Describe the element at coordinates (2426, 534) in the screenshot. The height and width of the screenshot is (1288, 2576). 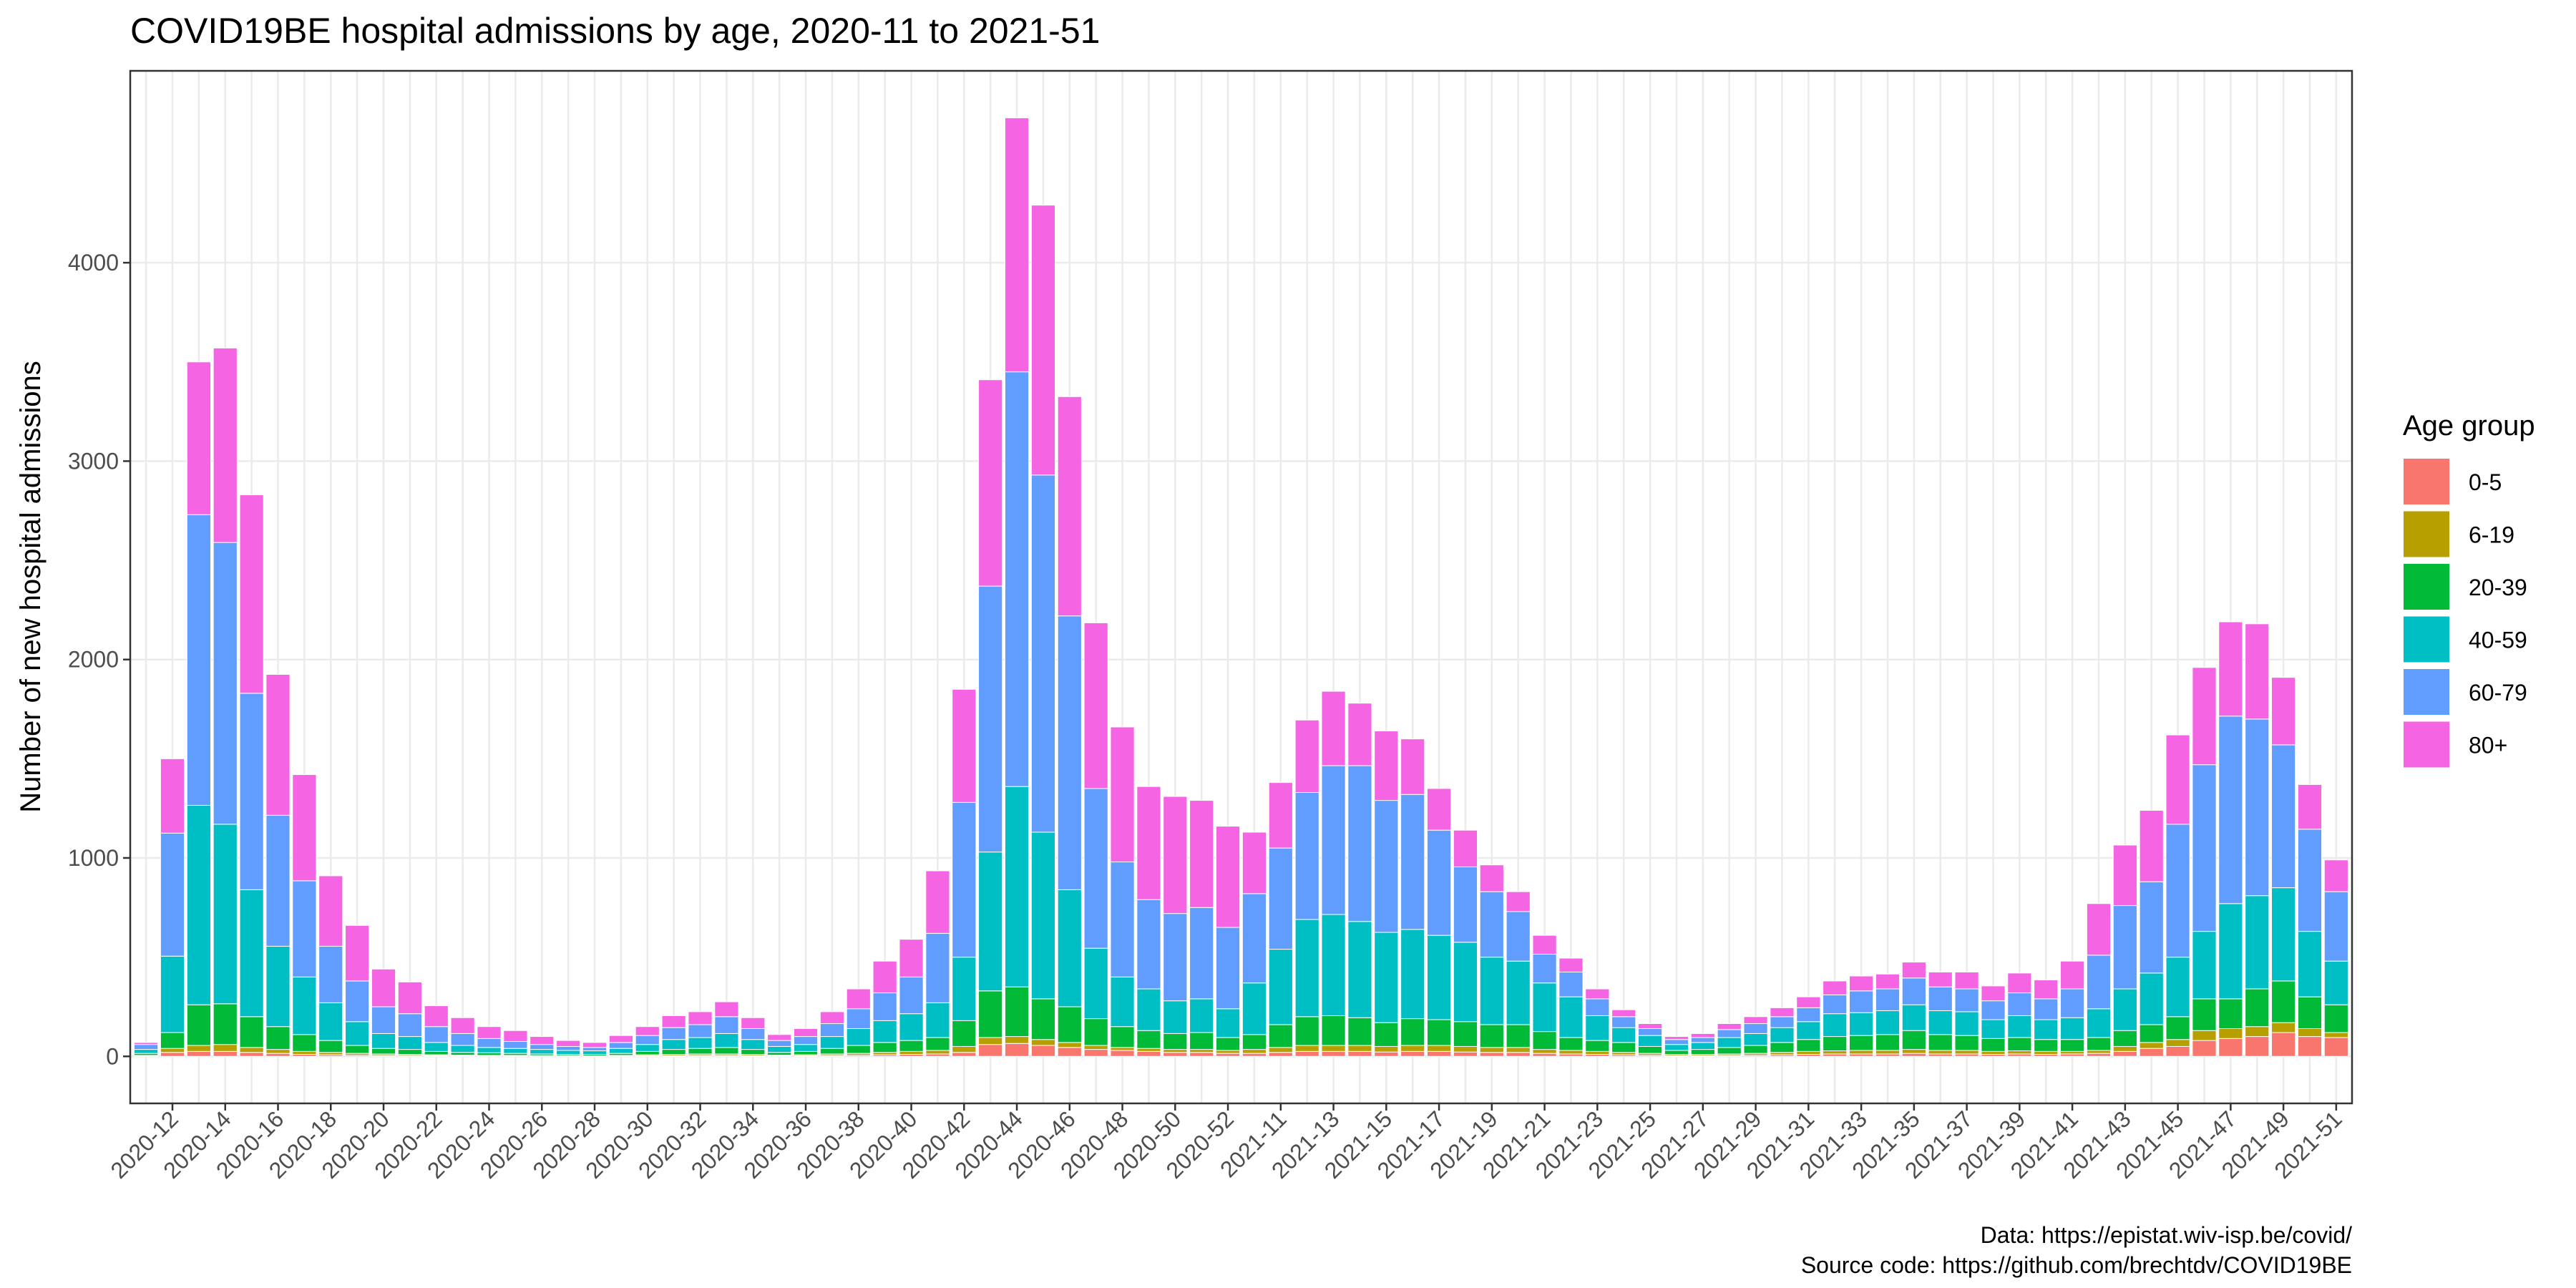
I see `legend-key` at that location.